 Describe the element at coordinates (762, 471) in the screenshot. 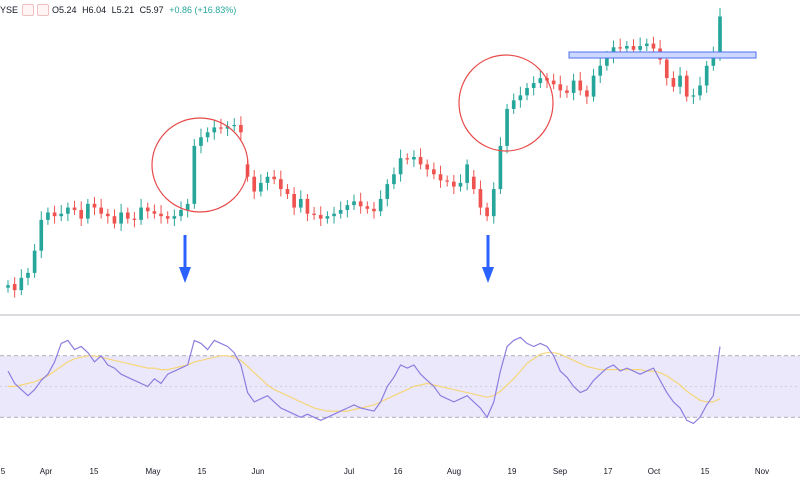

I see `x-tick-label: Nov` at that location.